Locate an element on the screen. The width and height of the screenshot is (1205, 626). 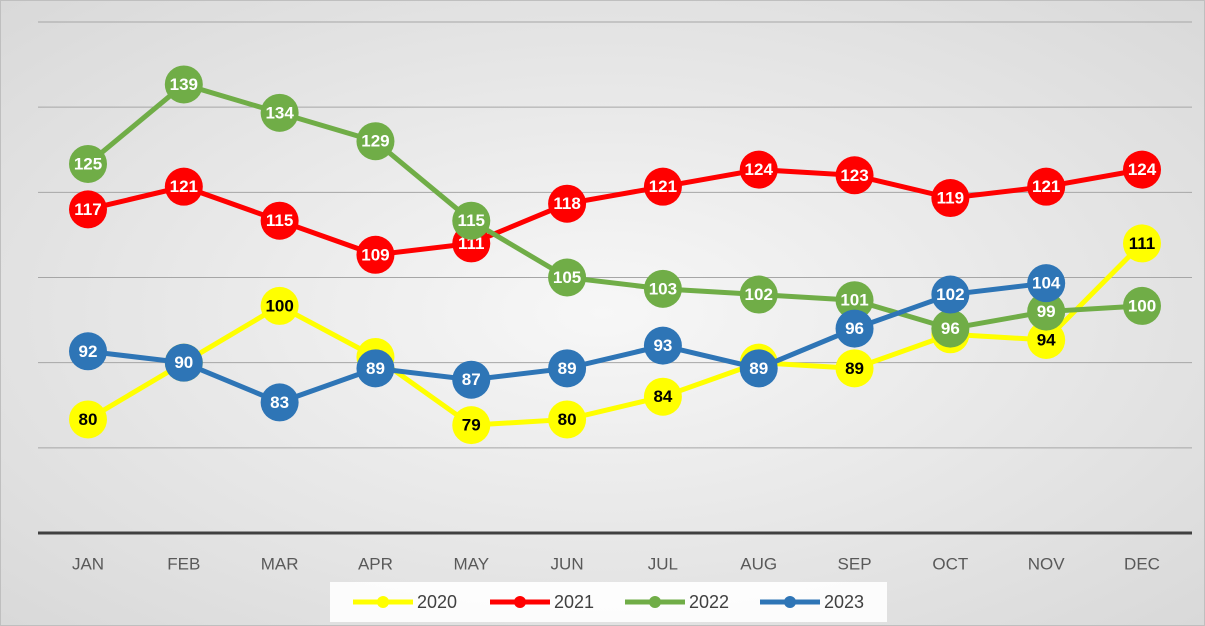
data-label: 79 is located at coordinates (471, 425).